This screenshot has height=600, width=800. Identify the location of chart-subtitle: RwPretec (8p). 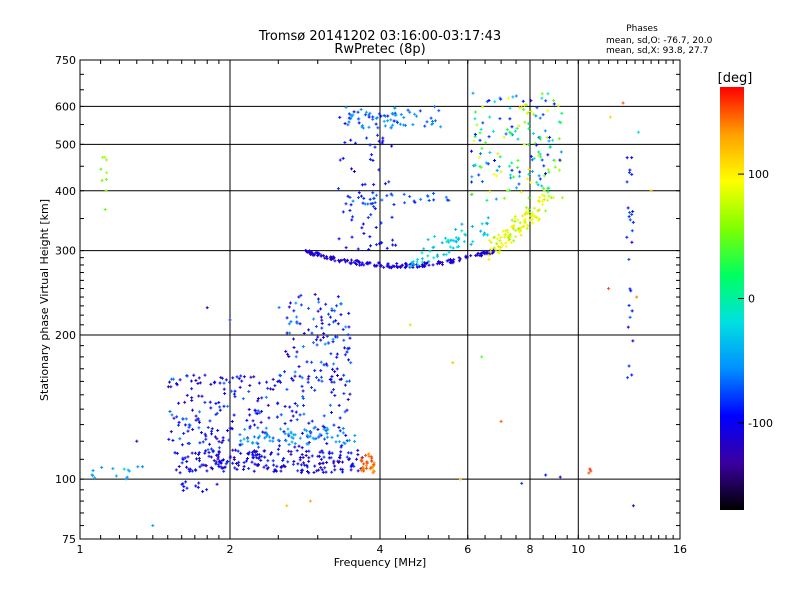
(379, 49).